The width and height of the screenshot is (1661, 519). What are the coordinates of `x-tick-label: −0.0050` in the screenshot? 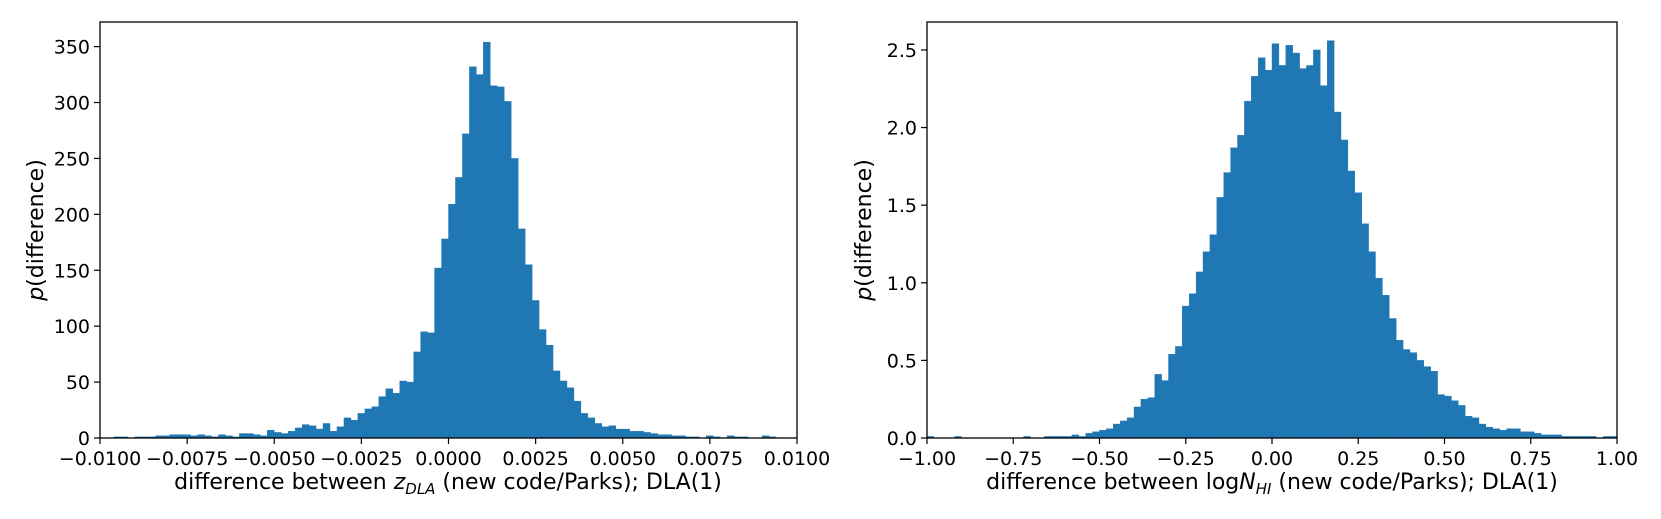 It's located at (274, 459).